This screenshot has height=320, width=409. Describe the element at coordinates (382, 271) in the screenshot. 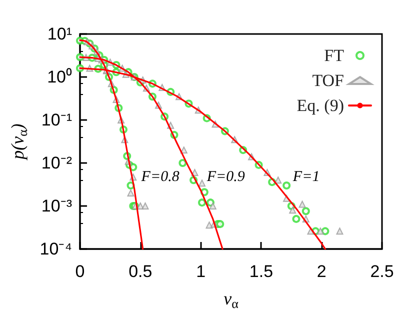

I see `x-tick-label: 2.5` at that location.